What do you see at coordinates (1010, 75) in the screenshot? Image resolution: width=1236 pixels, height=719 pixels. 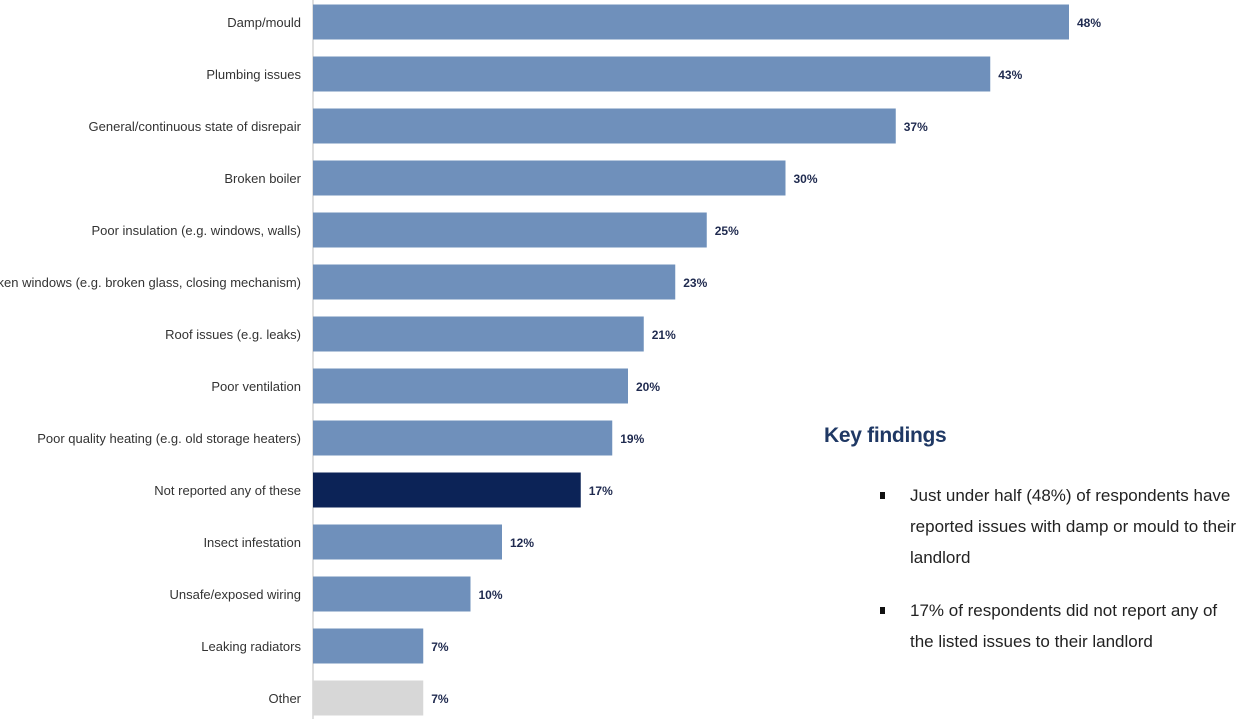 I see `value-label: 43%` at bounding box center [1010, 75].